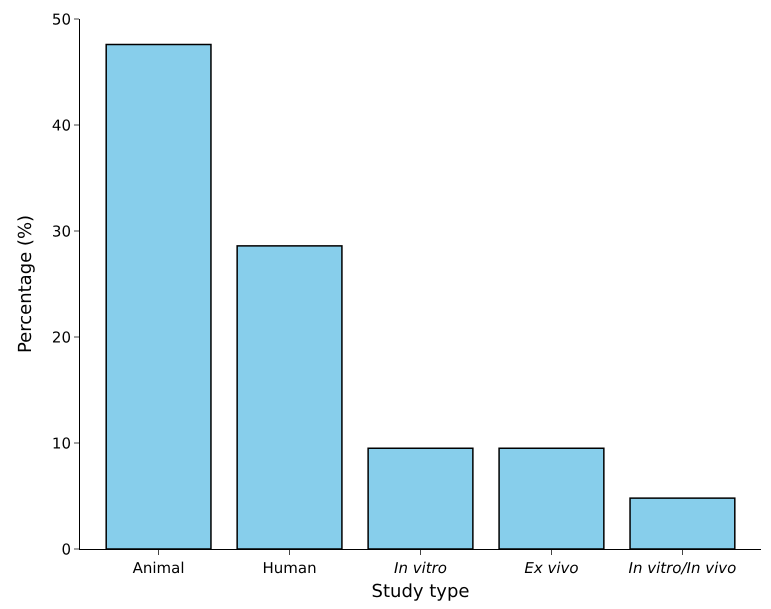 The image size is (771, 609). Describe the element at coordinates (289, 568) in the screenshot. I see `x-tick-label: Human` at that location.